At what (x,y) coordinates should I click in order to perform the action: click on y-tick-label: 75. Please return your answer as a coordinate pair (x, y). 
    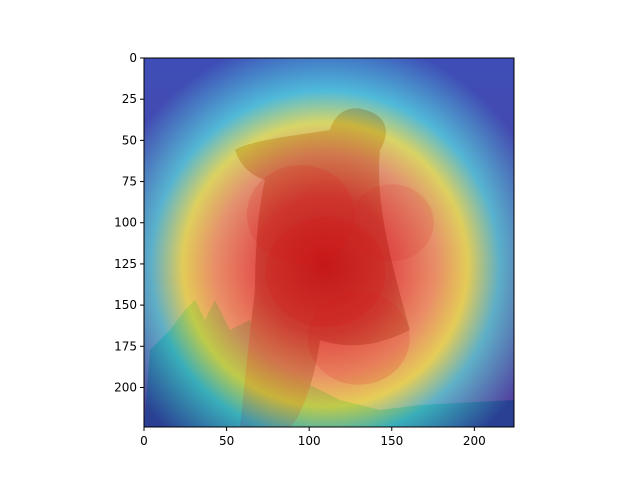
    Looking at the image, I should click on (129, 182).